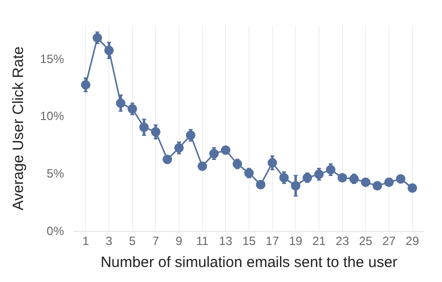  What do you see at coordinates (132, 241) in the screenshot?
I see `x-tick-label: 5` at bounding box center [132, 241].